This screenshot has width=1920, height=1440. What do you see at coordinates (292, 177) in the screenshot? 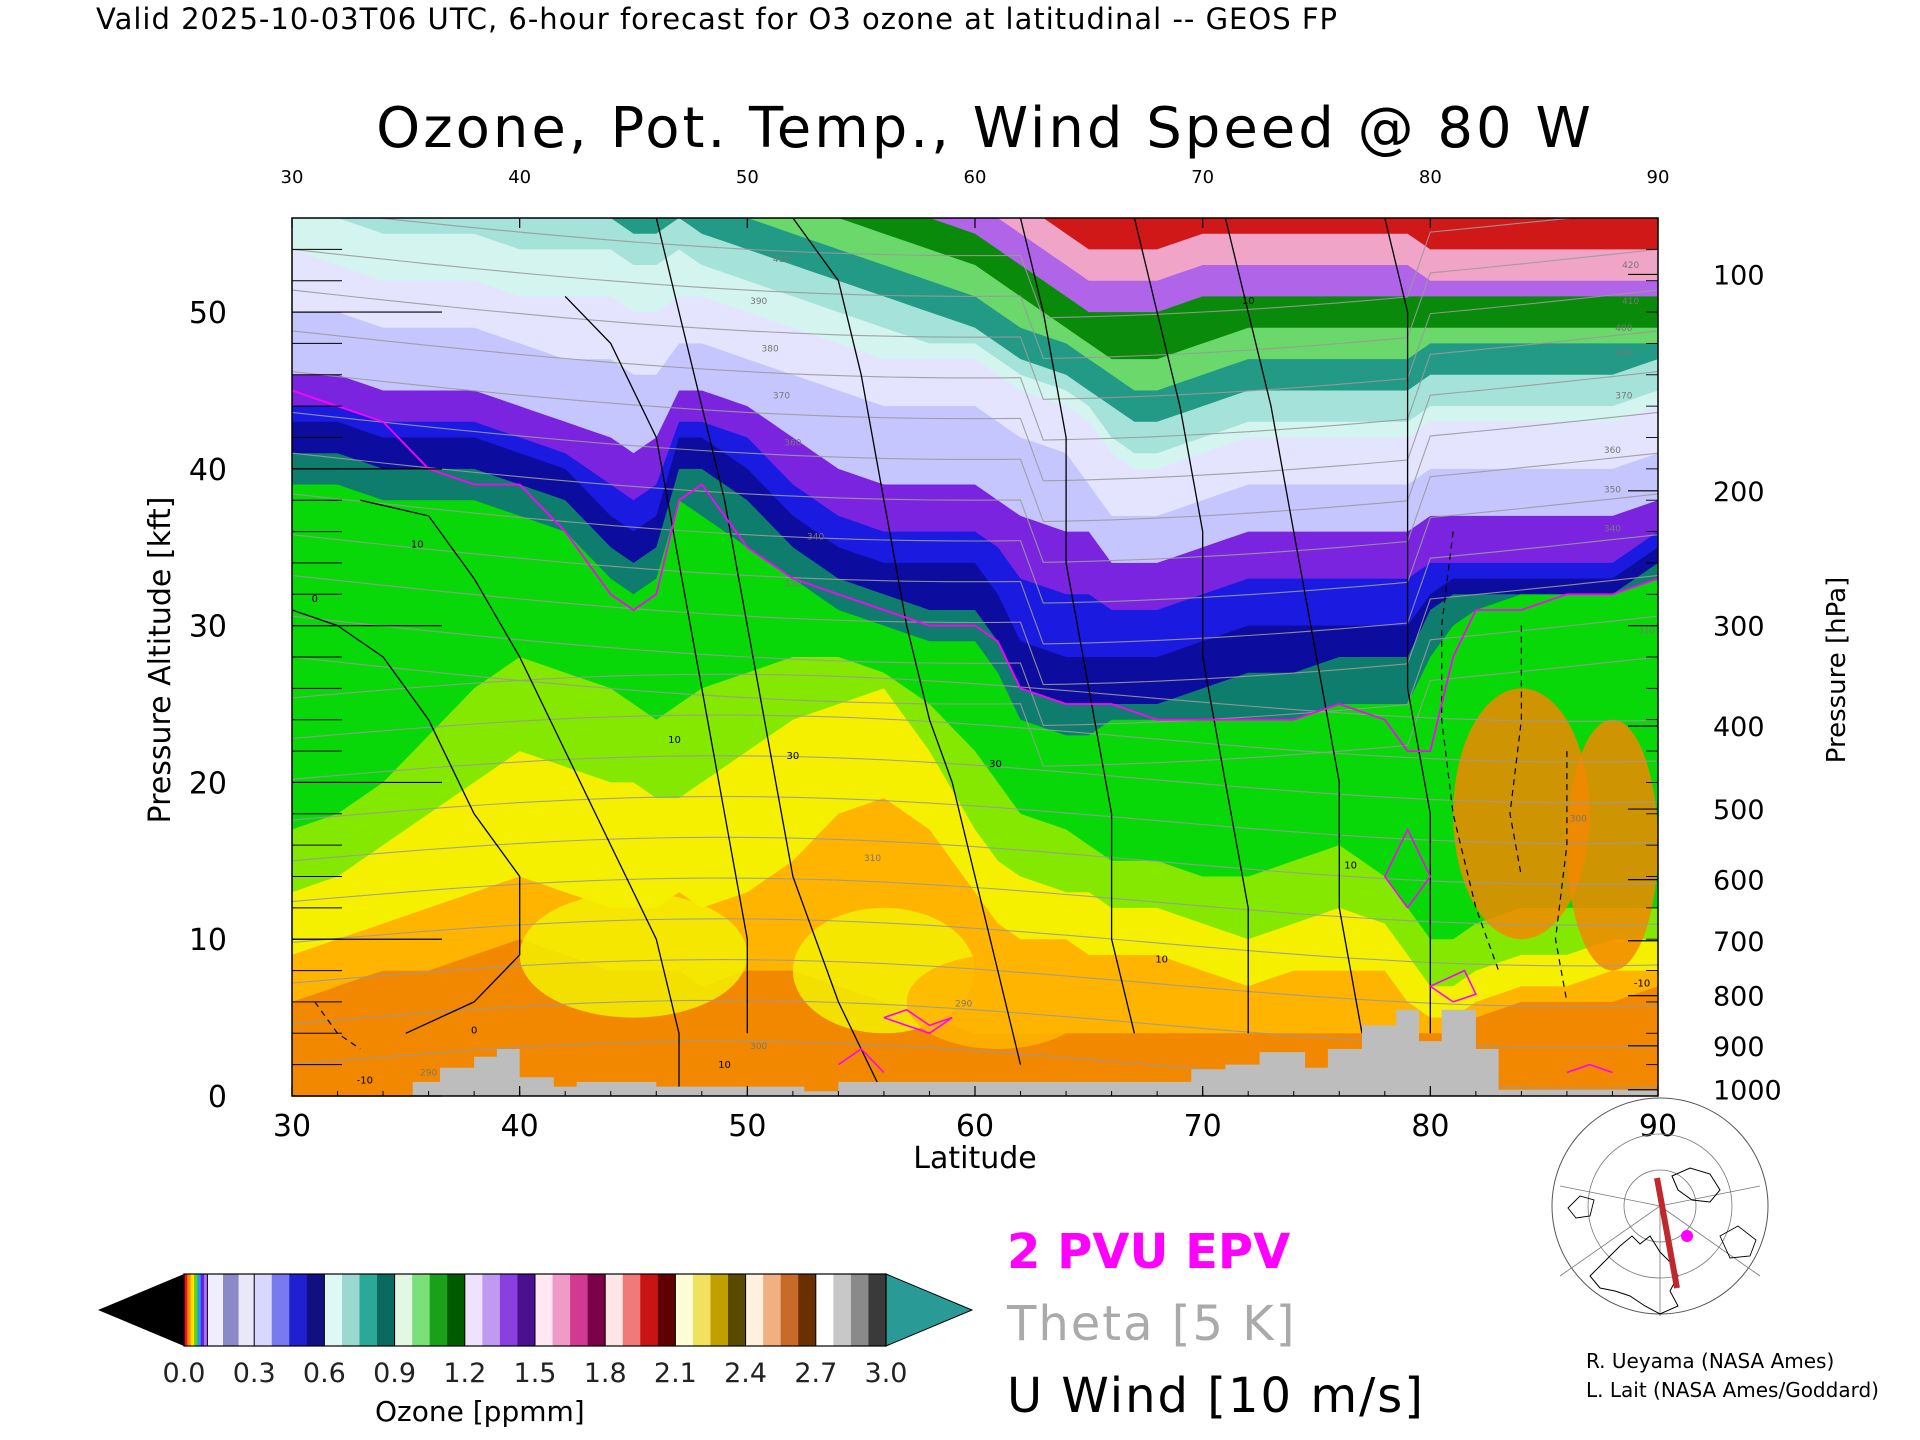
I see `x-top-tick-label: 30` at bounding box center [292, 177].